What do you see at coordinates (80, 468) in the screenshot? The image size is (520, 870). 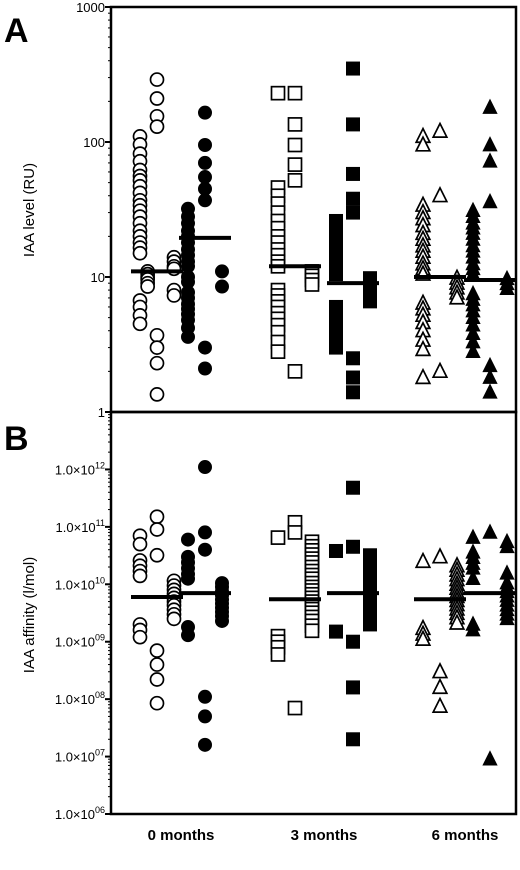 I see `y-tick-label: 1.0×10¹²` at bounding box center [80, 468].